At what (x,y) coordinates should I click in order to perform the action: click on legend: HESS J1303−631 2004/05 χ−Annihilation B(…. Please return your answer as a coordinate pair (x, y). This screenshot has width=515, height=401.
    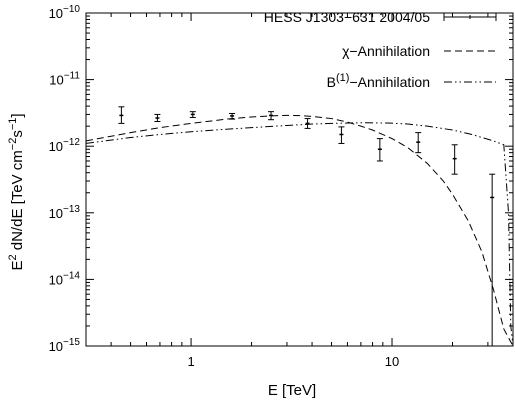
    Looking at the image, I should click on (380, 49).